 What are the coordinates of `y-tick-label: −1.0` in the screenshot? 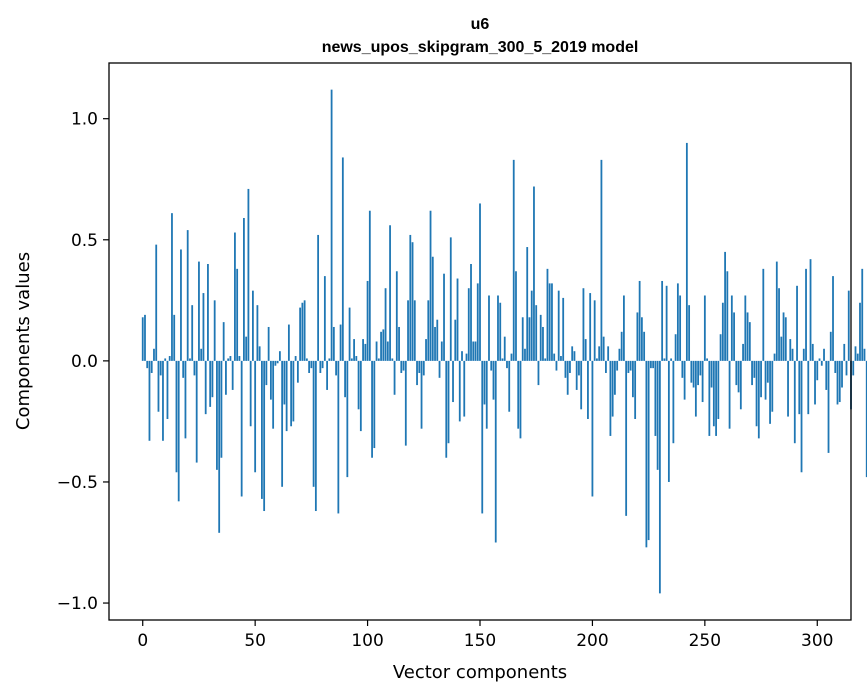 It's located at (77, 604).